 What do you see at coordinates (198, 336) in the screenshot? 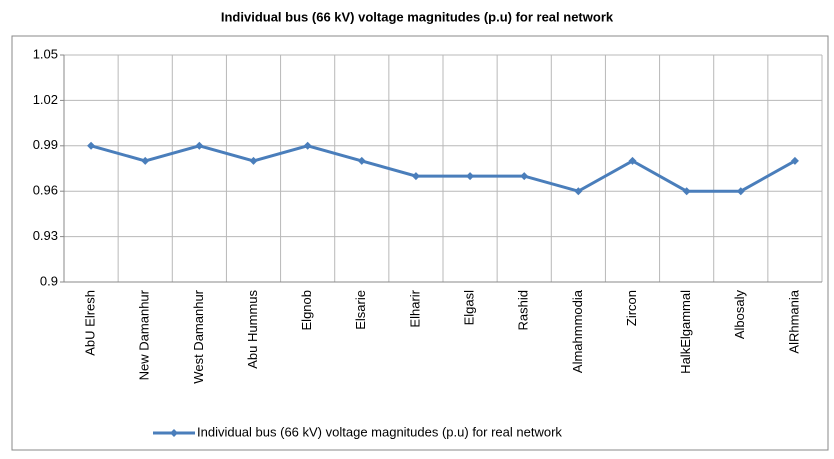
I see `x-tick-label: West Damanhur` at bounding box center [198, 336].